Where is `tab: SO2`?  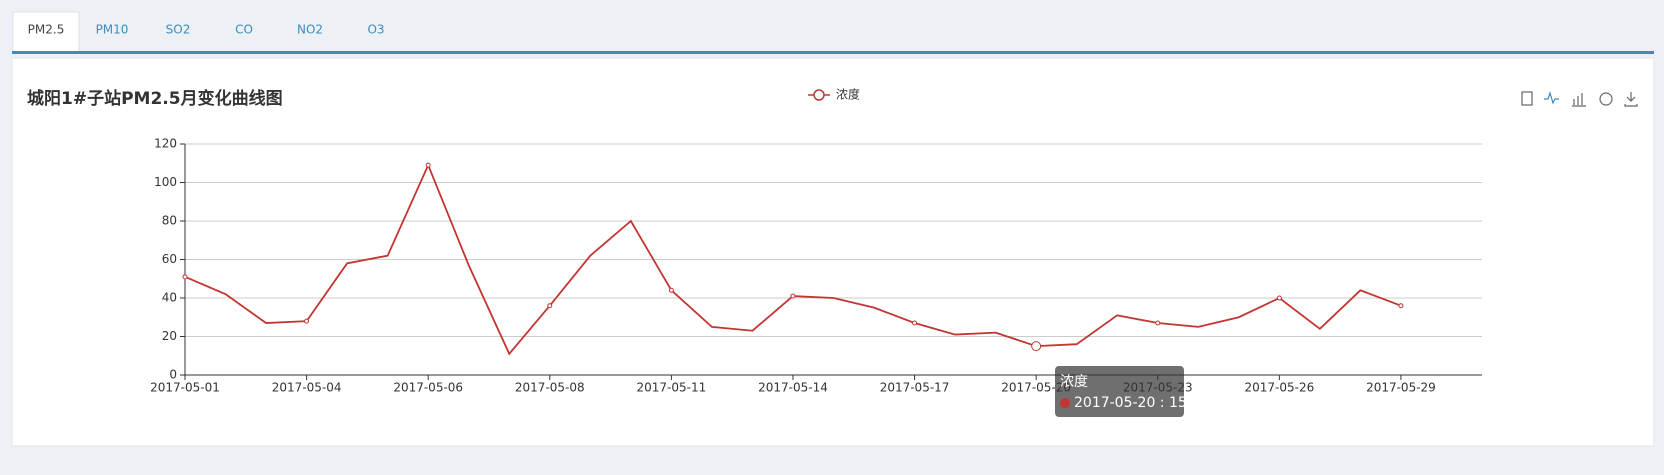 tab: SO2 is located at coordinates (178, 30).